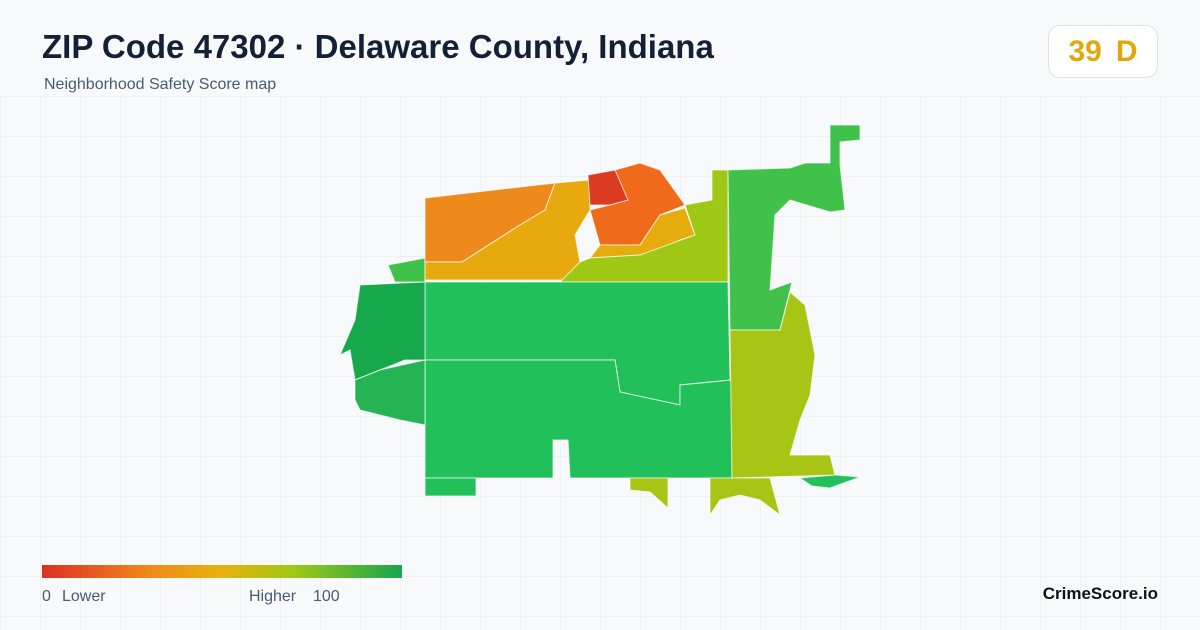 The image size is (1200, 630). Describe the element at coordinates (326, 596) in the screenshot. I see `legend-max: 100` at that location.